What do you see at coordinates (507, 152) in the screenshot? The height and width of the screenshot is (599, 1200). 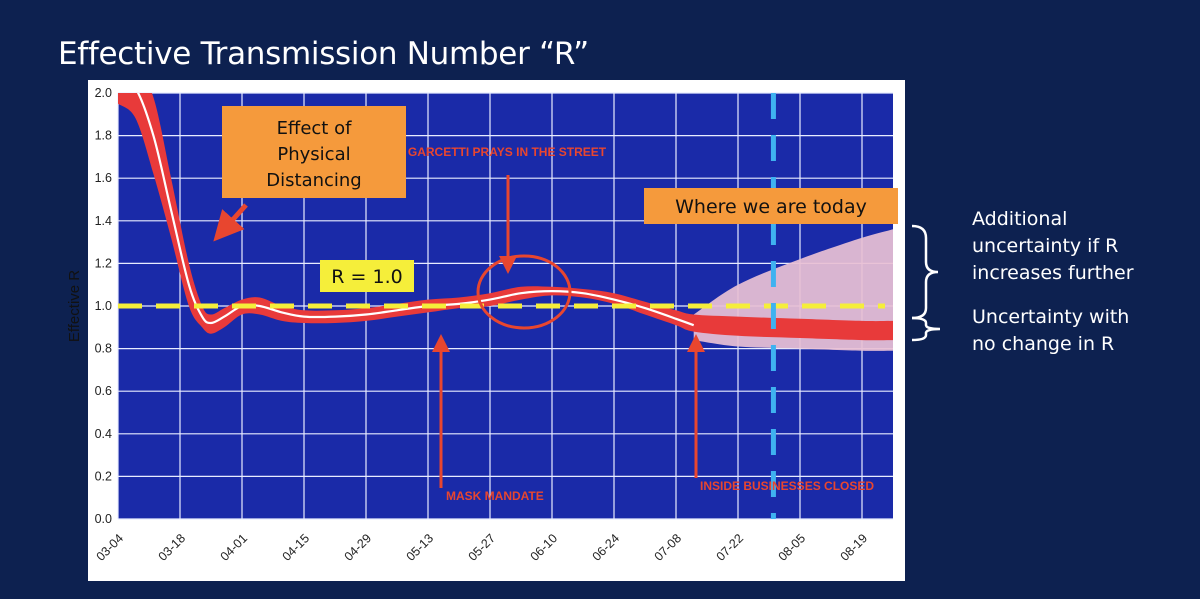 I see `garcetti-label: GARCETTI PRAYS IN THE STREET` at bounding box center [507, 152].